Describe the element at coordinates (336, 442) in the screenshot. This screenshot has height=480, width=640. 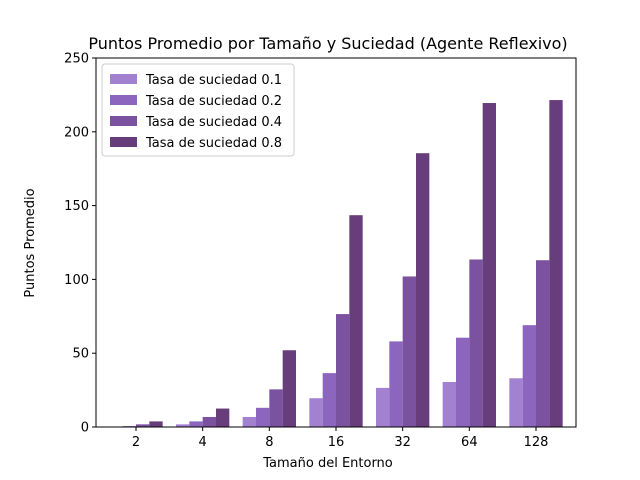
I see `x-tick-label: 16` at that location.